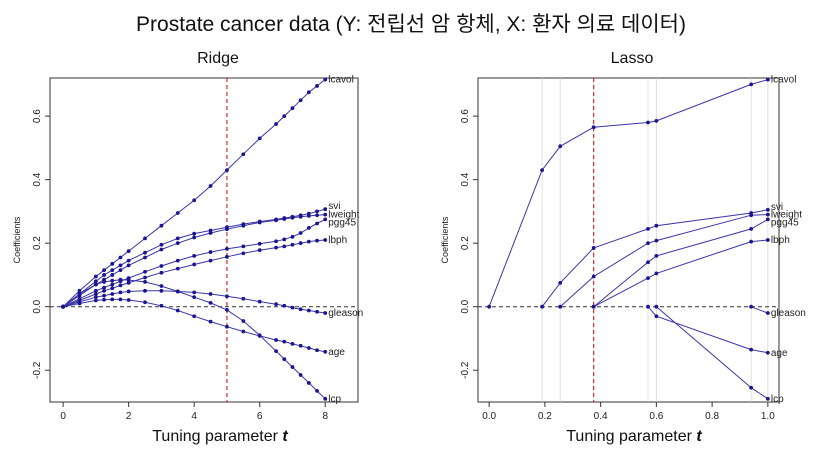 This screenshot has width=822, height=454. Describe the element at coordinates (37, 306) in the screenshot. I see `ridge-y-tick-label: 0.0` at that location.